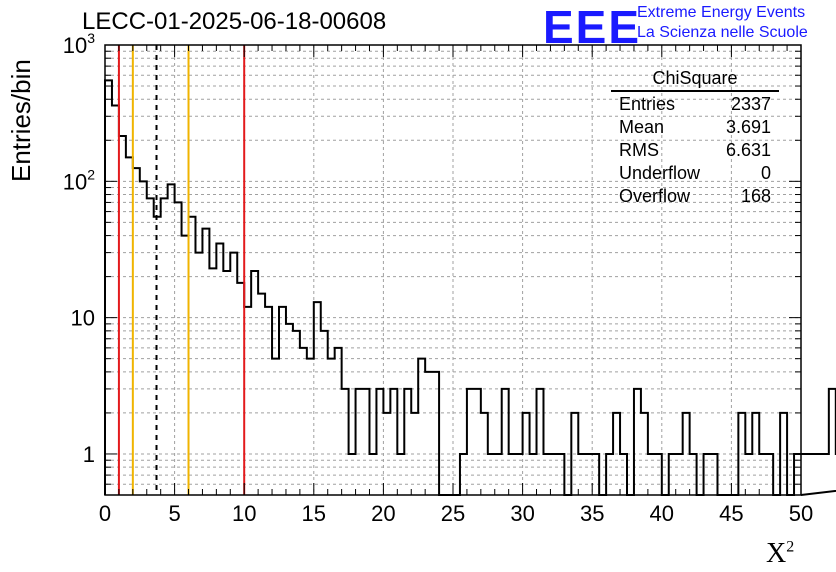 Image resolution: width=836 pixels, height=572 pixels. What do you see at coordinates (21, 120) in the screenshot?
I see `y-axis-label: Entries/bin` at bounding box center [21, 120].